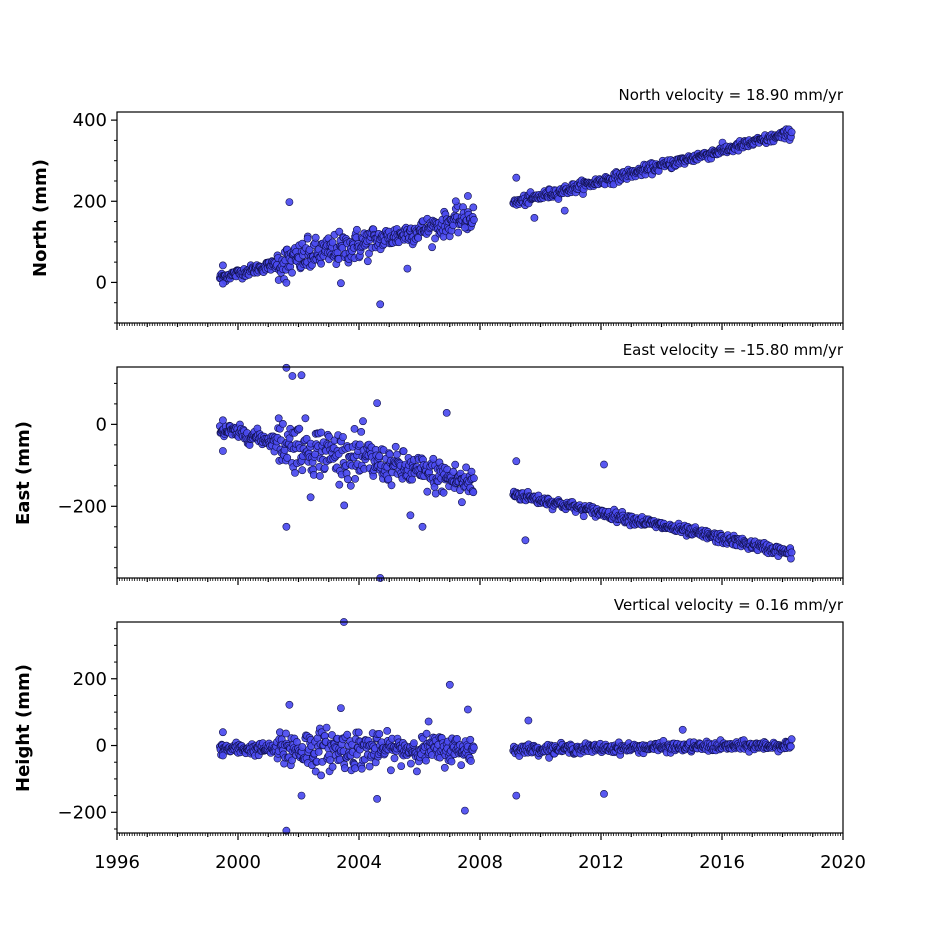 The image size is (937, 937). What do you see at coordinates (23, 728) in the screenshot?
I see `height-y-axis-label: Height (mm)` at bounding box center [23, 728].